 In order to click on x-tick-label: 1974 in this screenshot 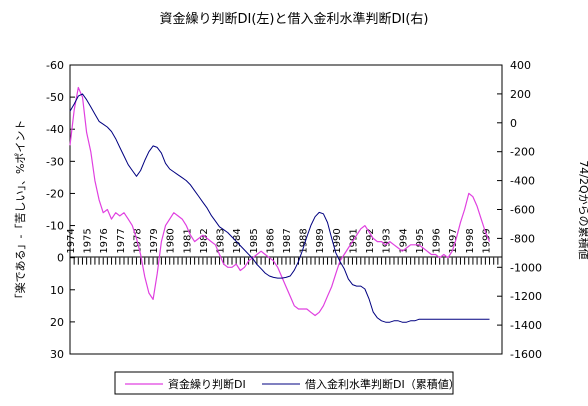, I will do `click(71, 240)`.